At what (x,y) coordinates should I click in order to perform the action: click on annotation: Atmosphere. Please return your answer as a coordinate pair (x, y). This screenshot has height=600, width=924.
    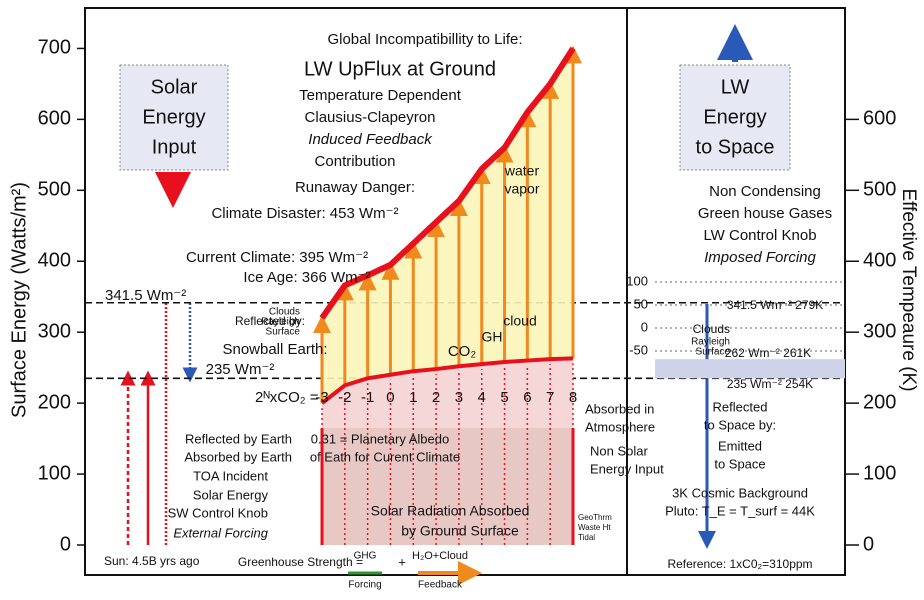
    Looking at the image, I should click on (620, 426).